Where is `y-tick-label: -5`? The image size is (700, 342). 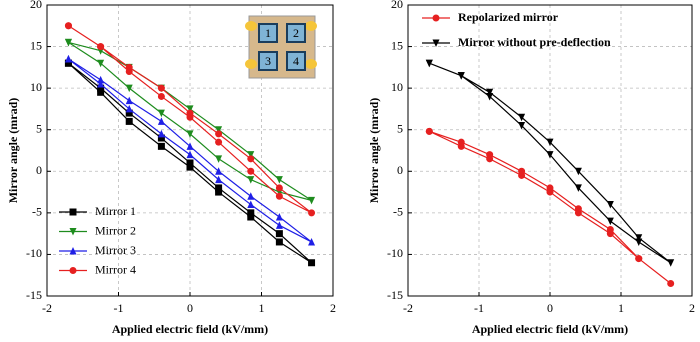 y-tick-label: -5 is located at coordinates (37, 212).